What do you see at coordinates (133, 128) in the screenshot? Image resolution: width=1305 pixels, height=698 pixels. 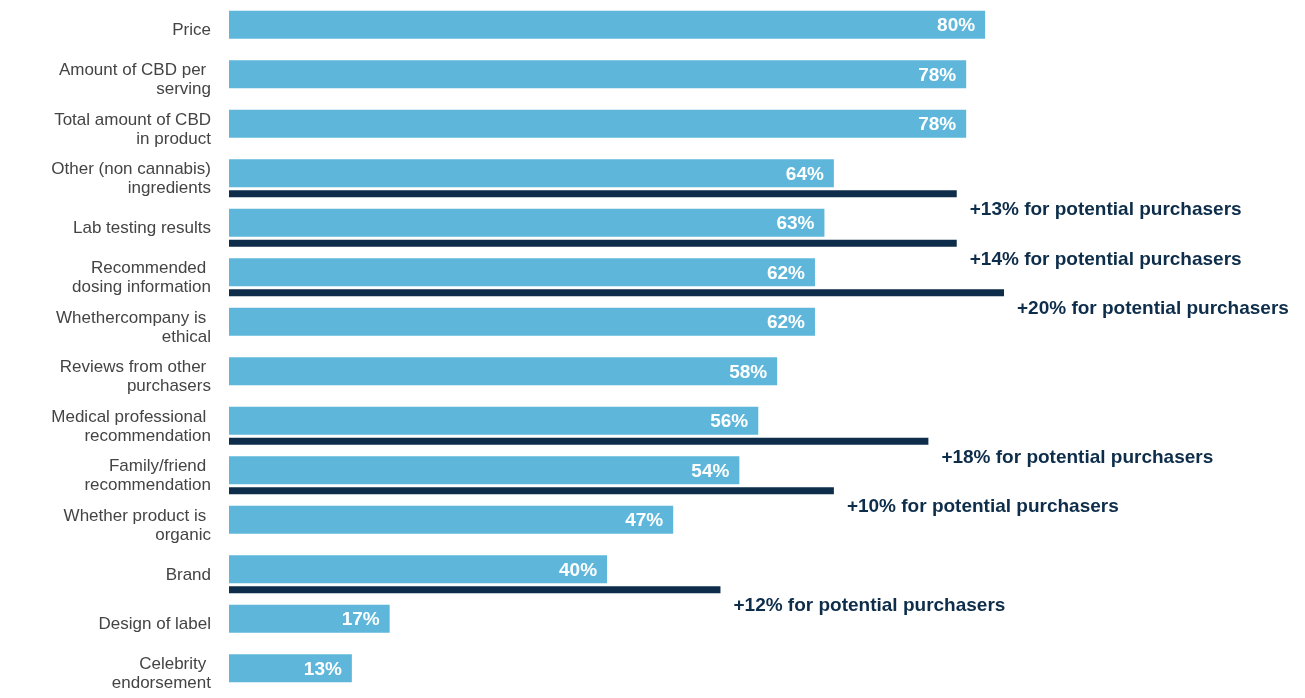 I see `y-tick-label: Total amount of CBD in product` at bounding box center [133, 128].